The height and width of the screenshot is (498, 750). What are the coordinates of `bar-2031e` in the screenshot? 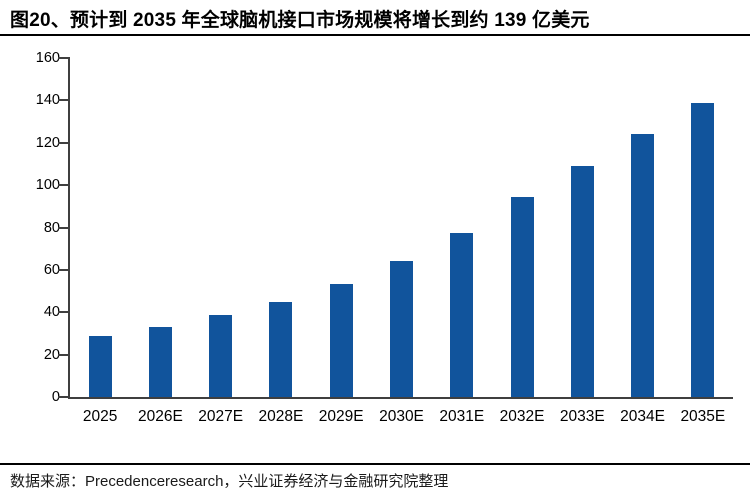 It's located at (462, 314).